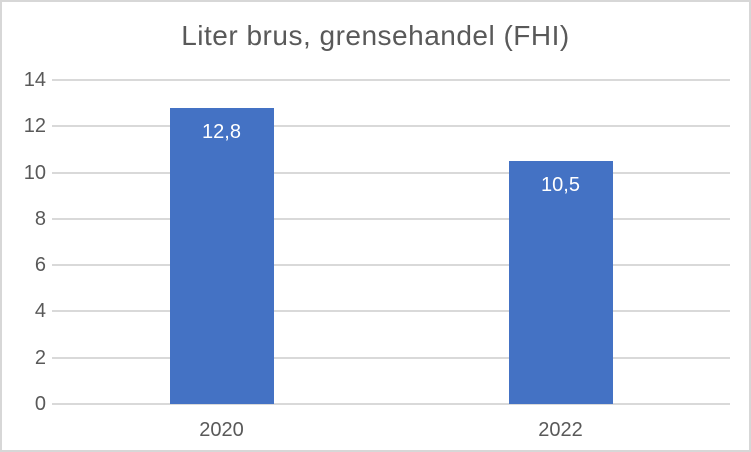  What do you see at coordinates (40, 357) in the screenshot?
I see `y-axis-tick-label: 2` at bounding box center [40, 357].